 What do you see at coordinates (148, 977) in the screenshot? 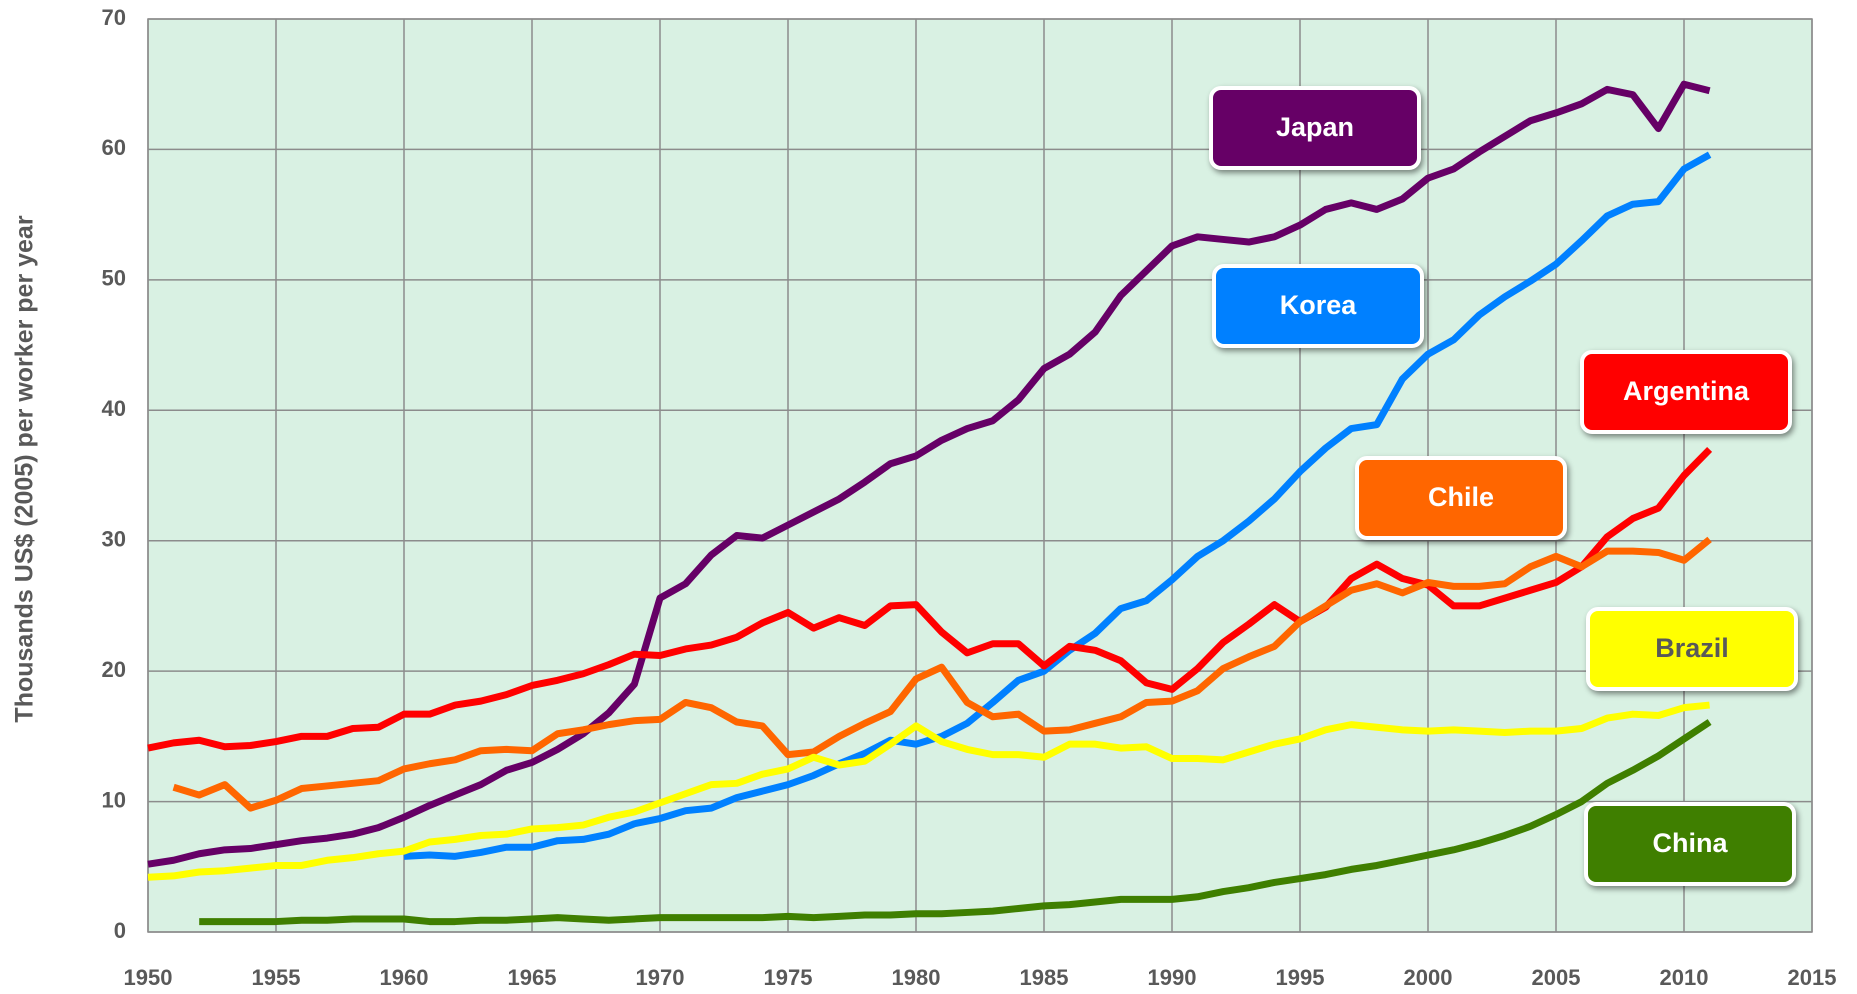
I see `x-tick-label: 1950` at bounding box center [148, 977].